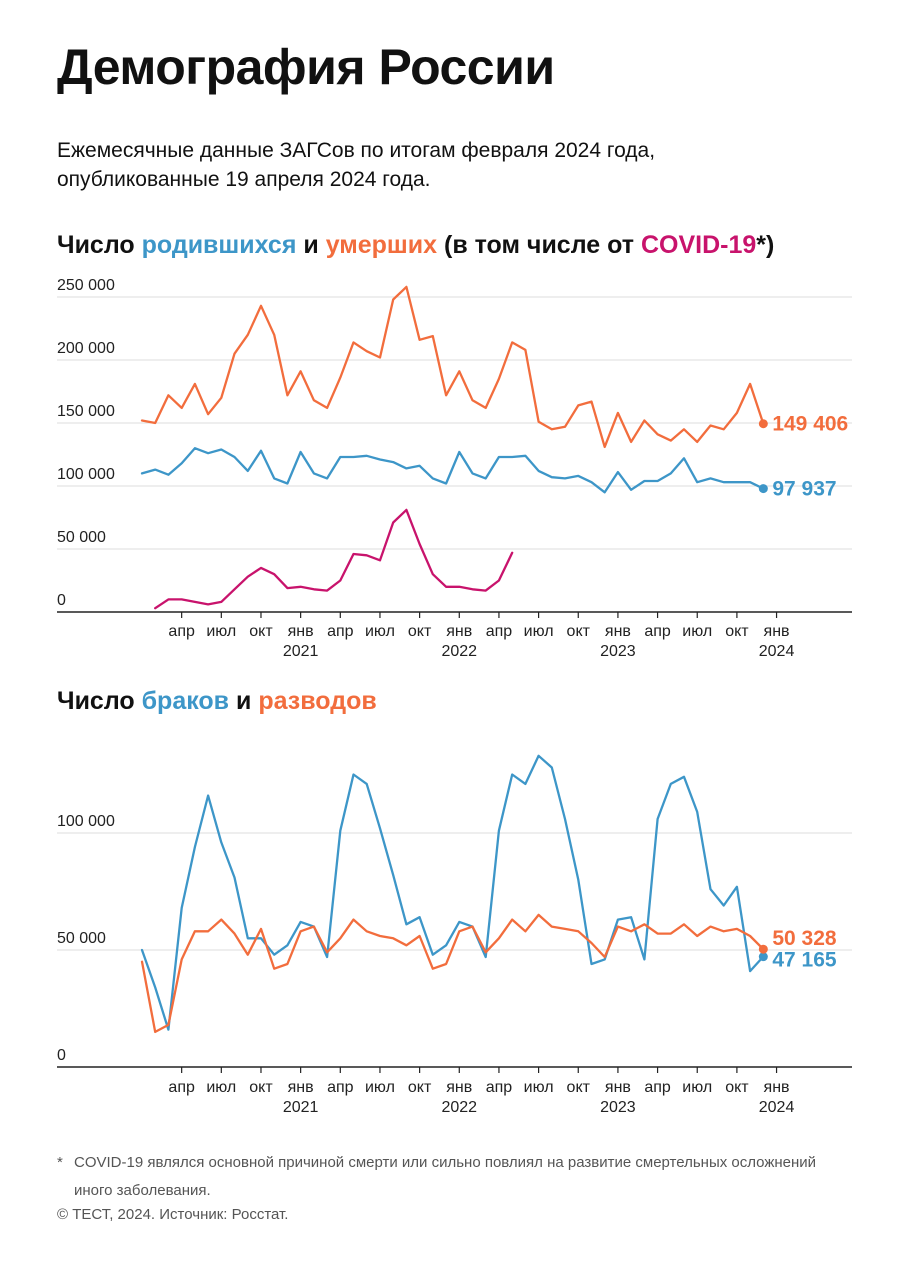  What do you see at coordinates (539, 245) in the screenshot?
I see `chart1-title-part: (в том числе от` at bounding box center [539, 245].